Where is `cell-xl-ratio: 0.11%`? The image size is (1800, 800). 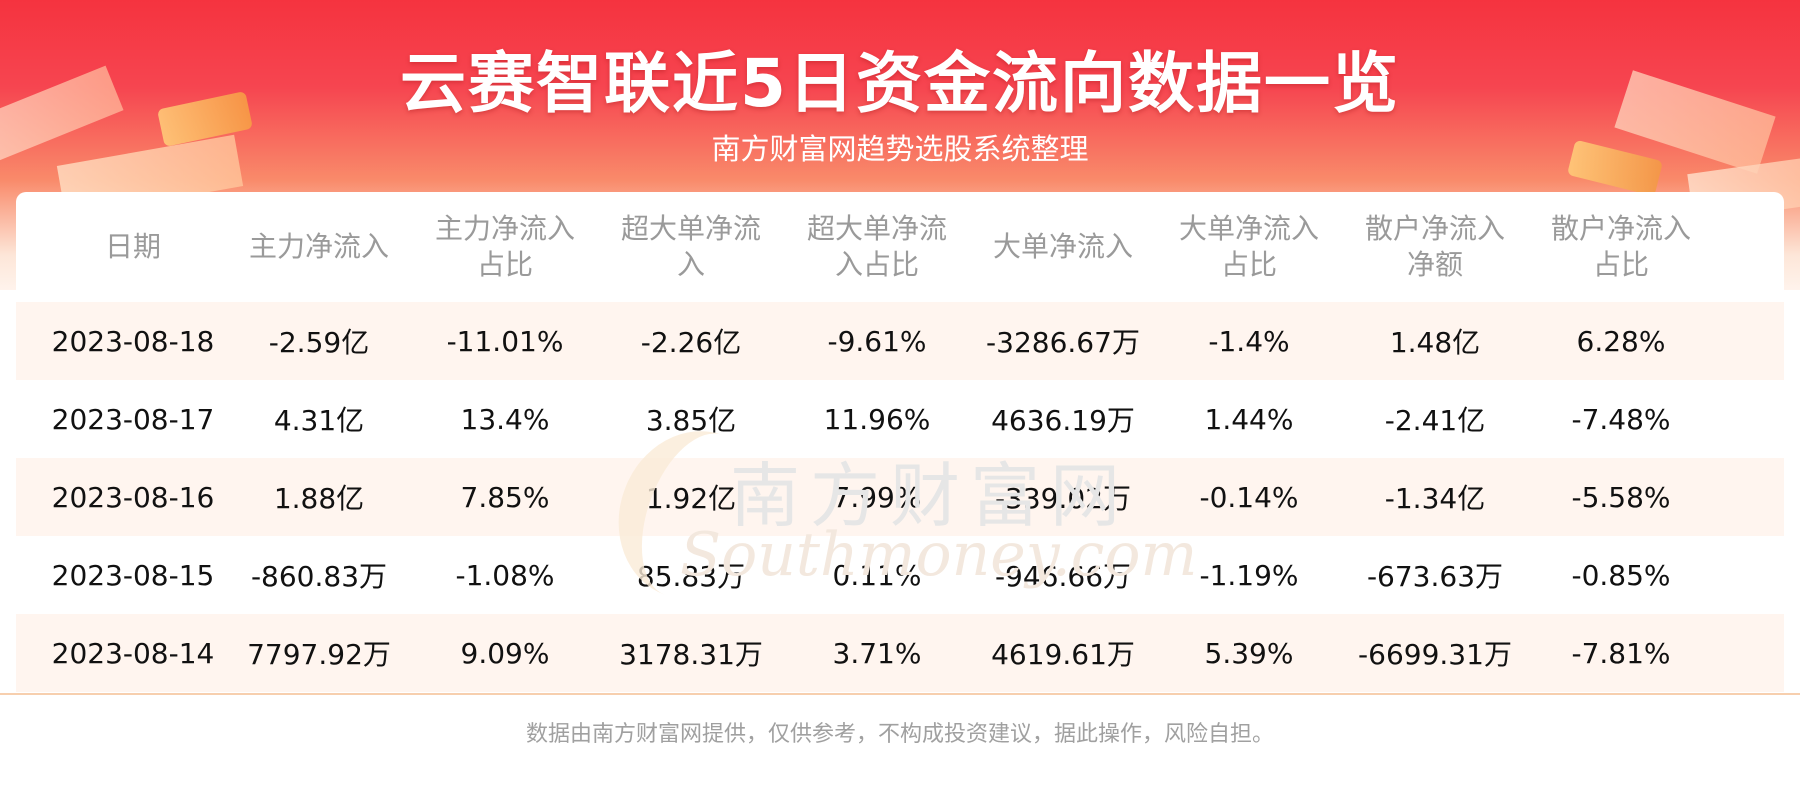
cell-xl-ratio: 0.11% is located at coordinates (877, 575).